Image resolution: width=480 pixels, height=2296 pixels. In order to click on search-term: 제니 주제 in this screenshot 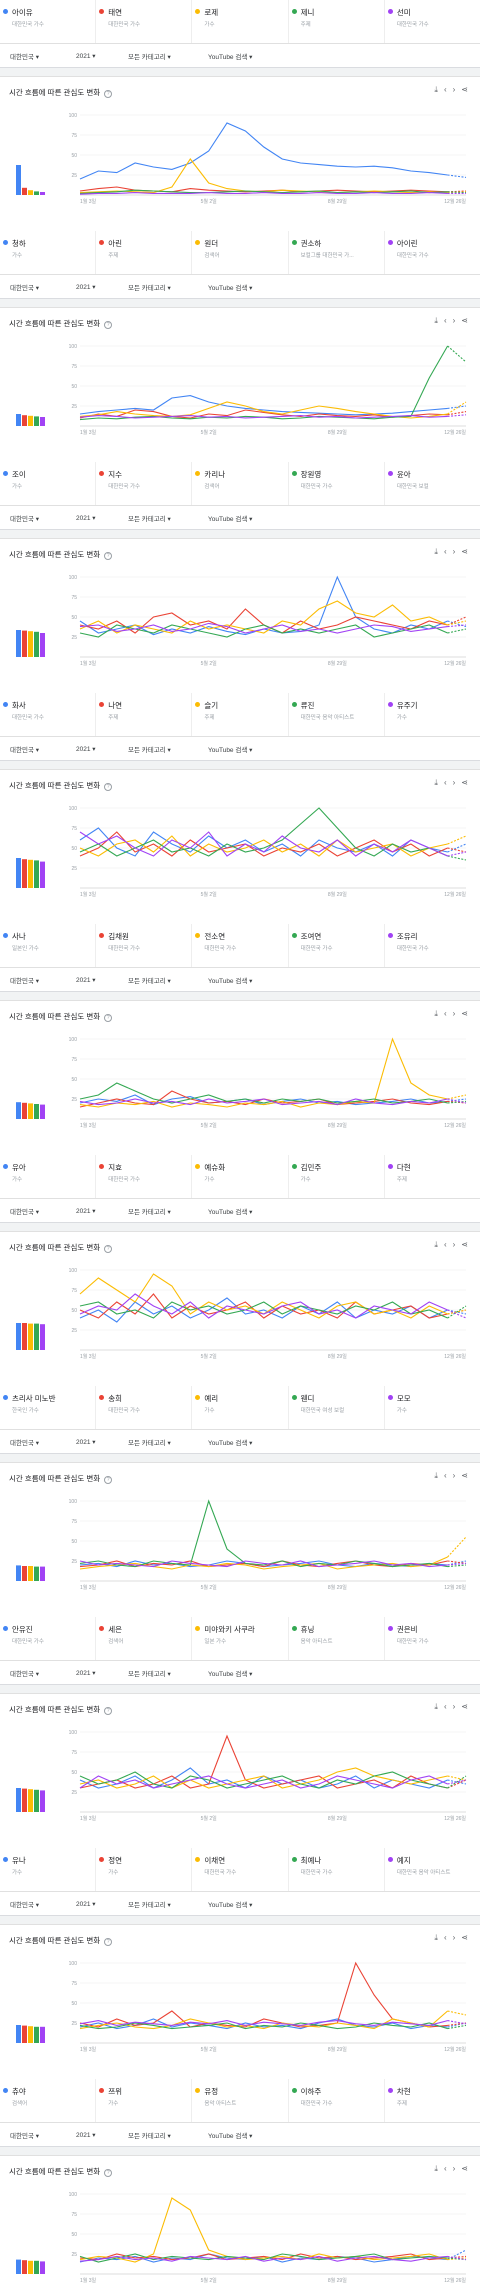, I will do `click(335, 21)`.